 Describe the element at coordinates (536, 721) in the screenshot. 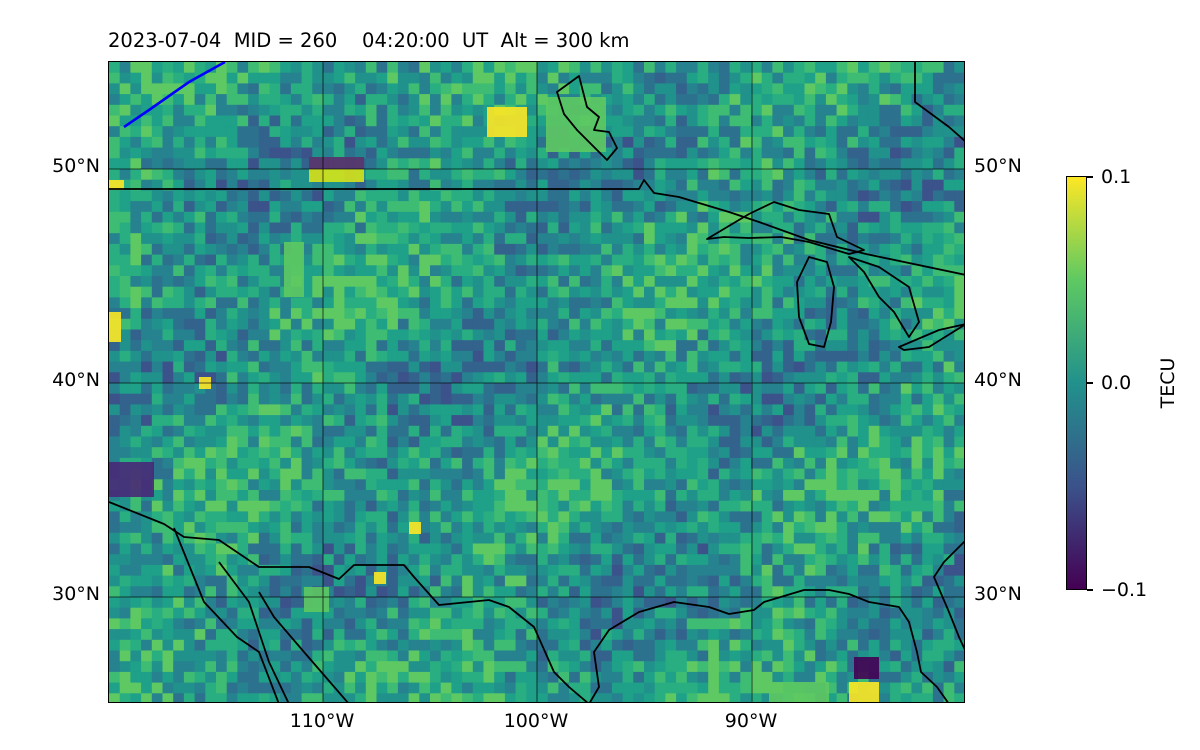

I see `lon-tick-100w: 100°W` at that location.